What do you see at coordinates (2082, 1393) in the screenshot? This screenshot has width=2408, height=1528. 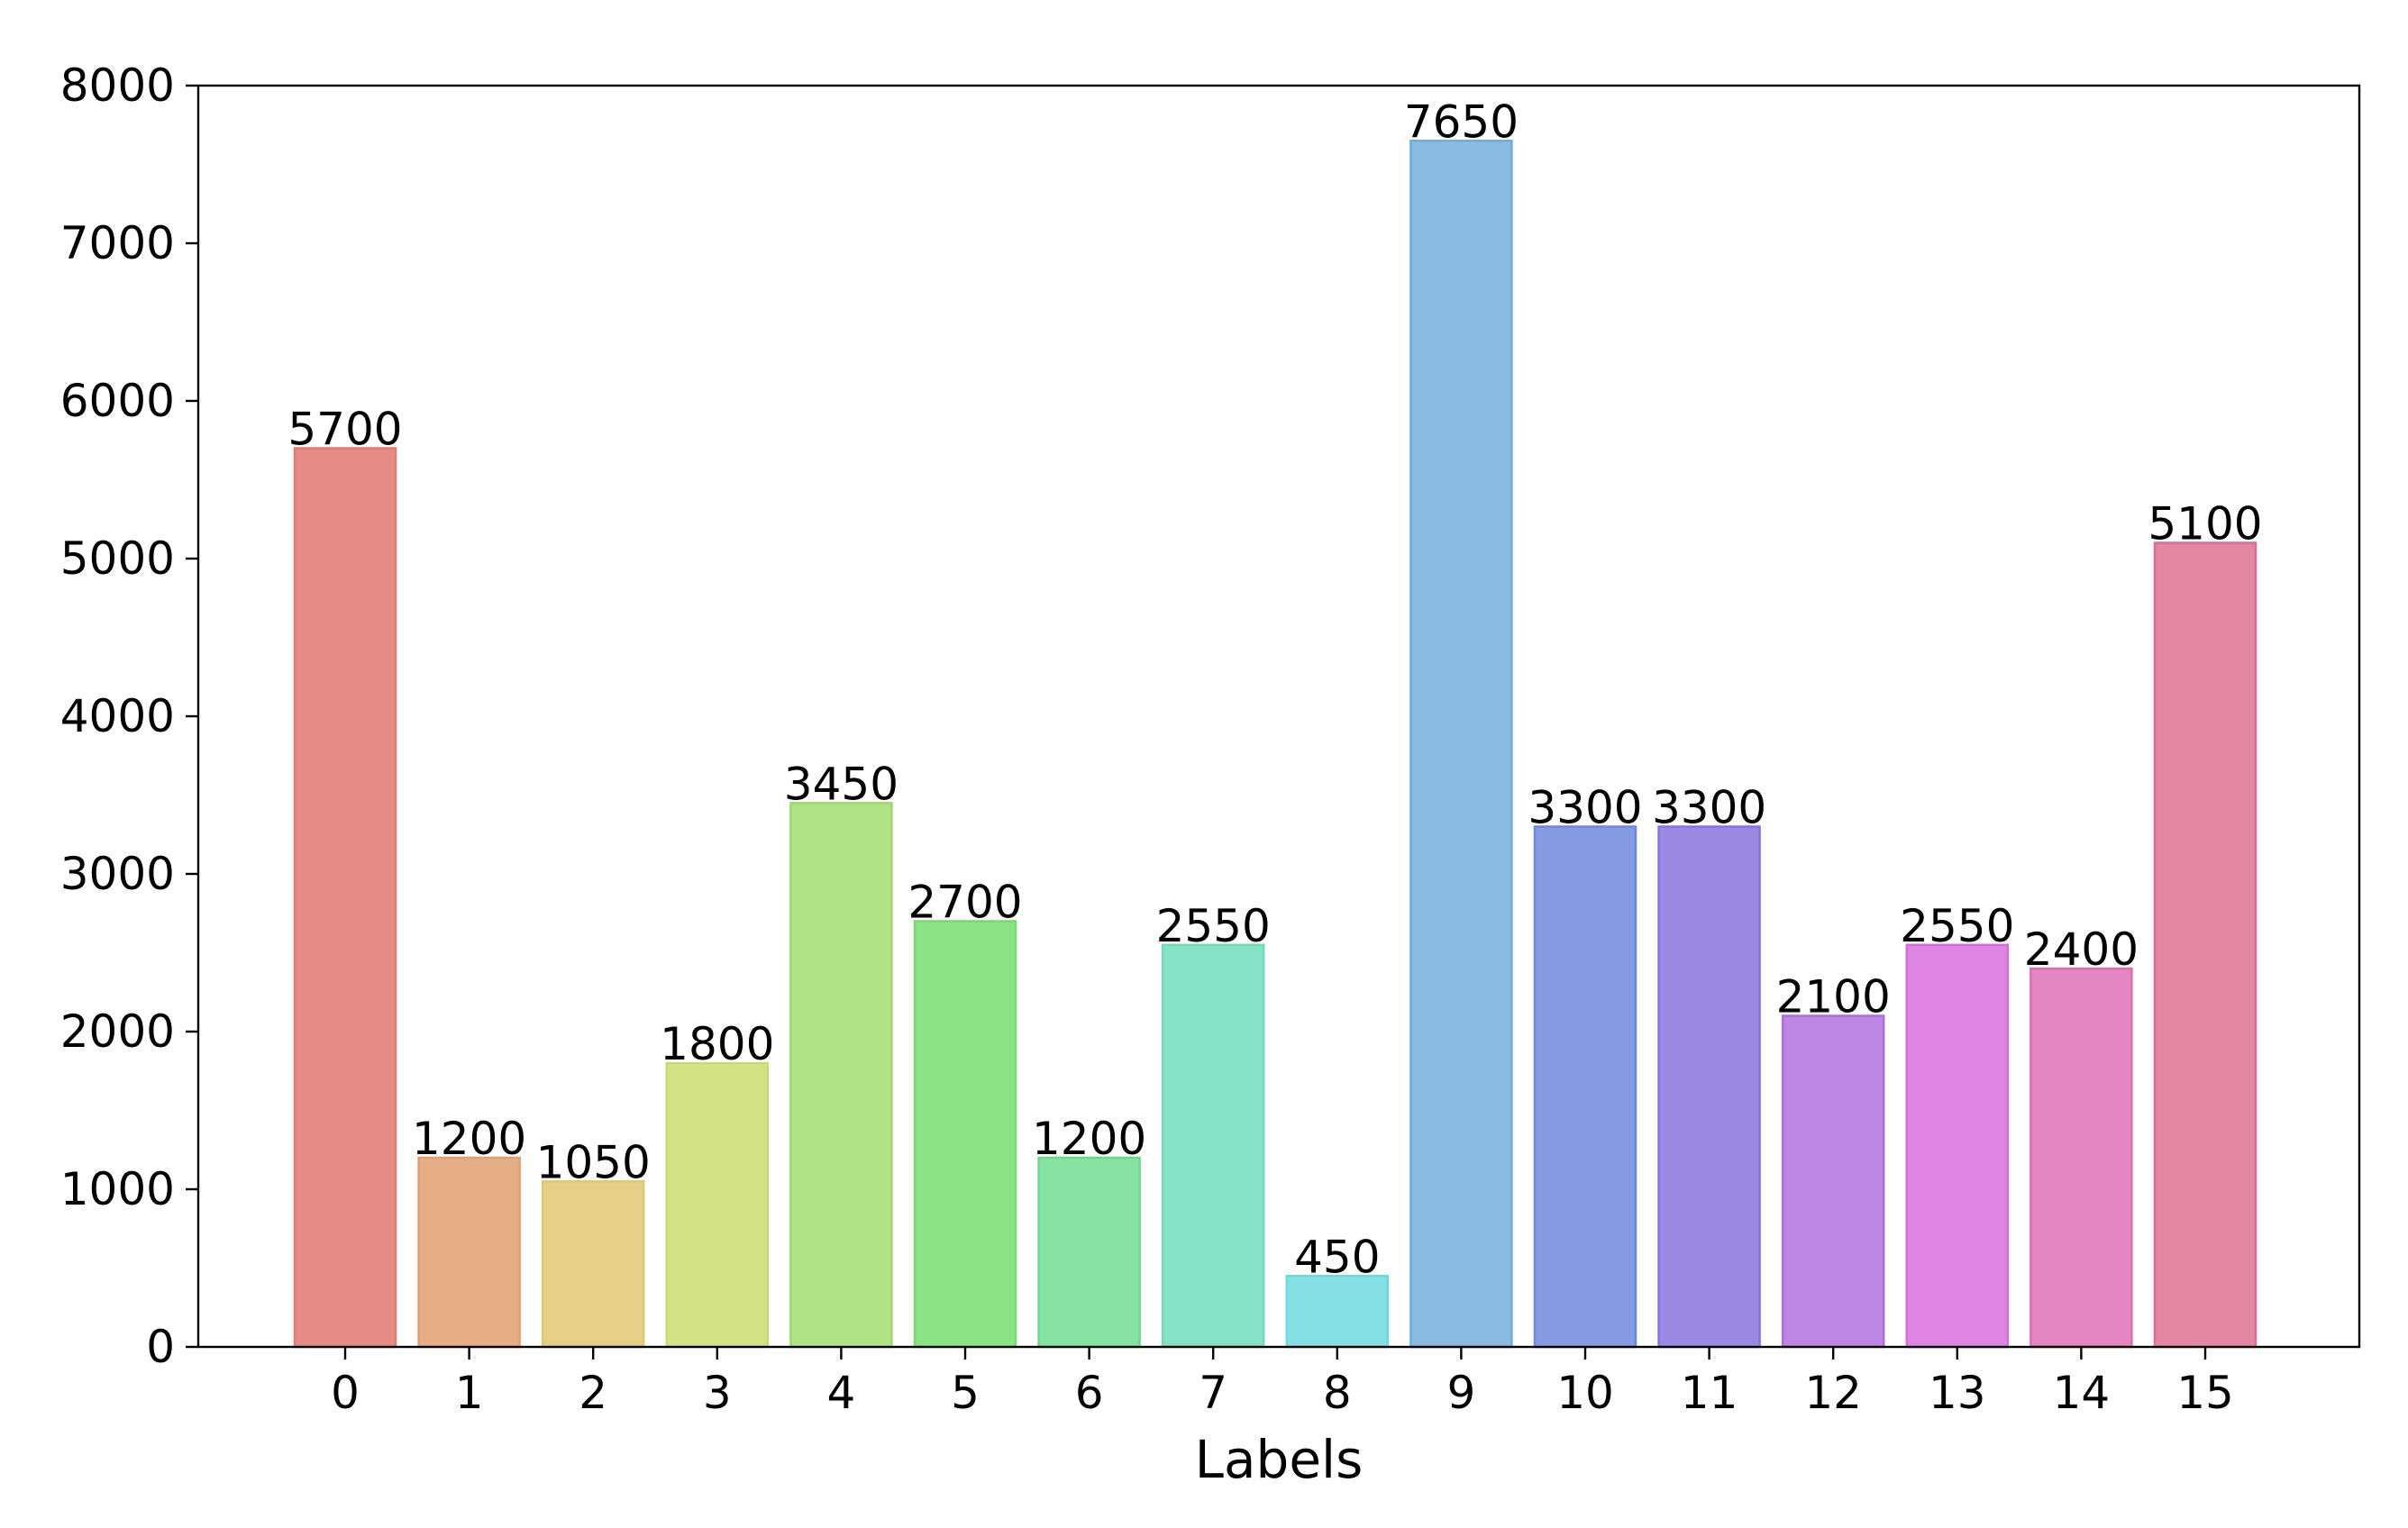 I see `x-tick-label: 14` at bounding box center [2082, 1393].